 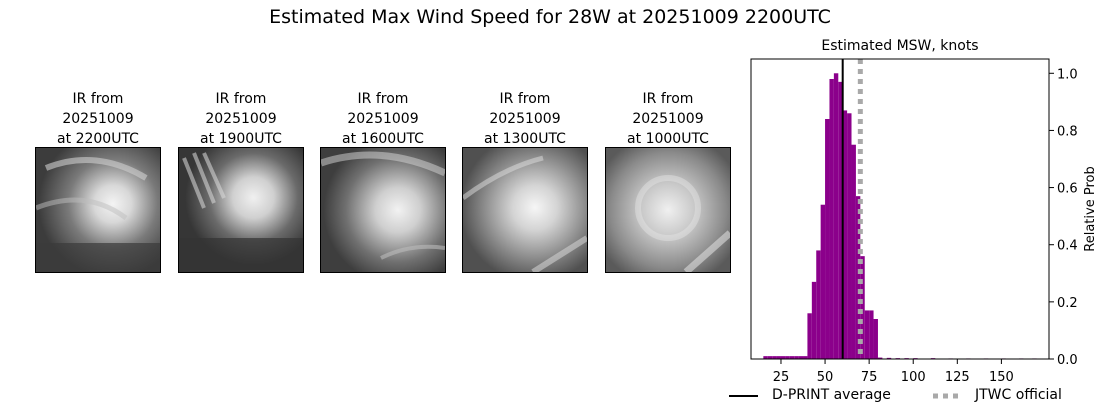 I want to click on y-tick-label: 0.8, so click(x=1067, y=131).